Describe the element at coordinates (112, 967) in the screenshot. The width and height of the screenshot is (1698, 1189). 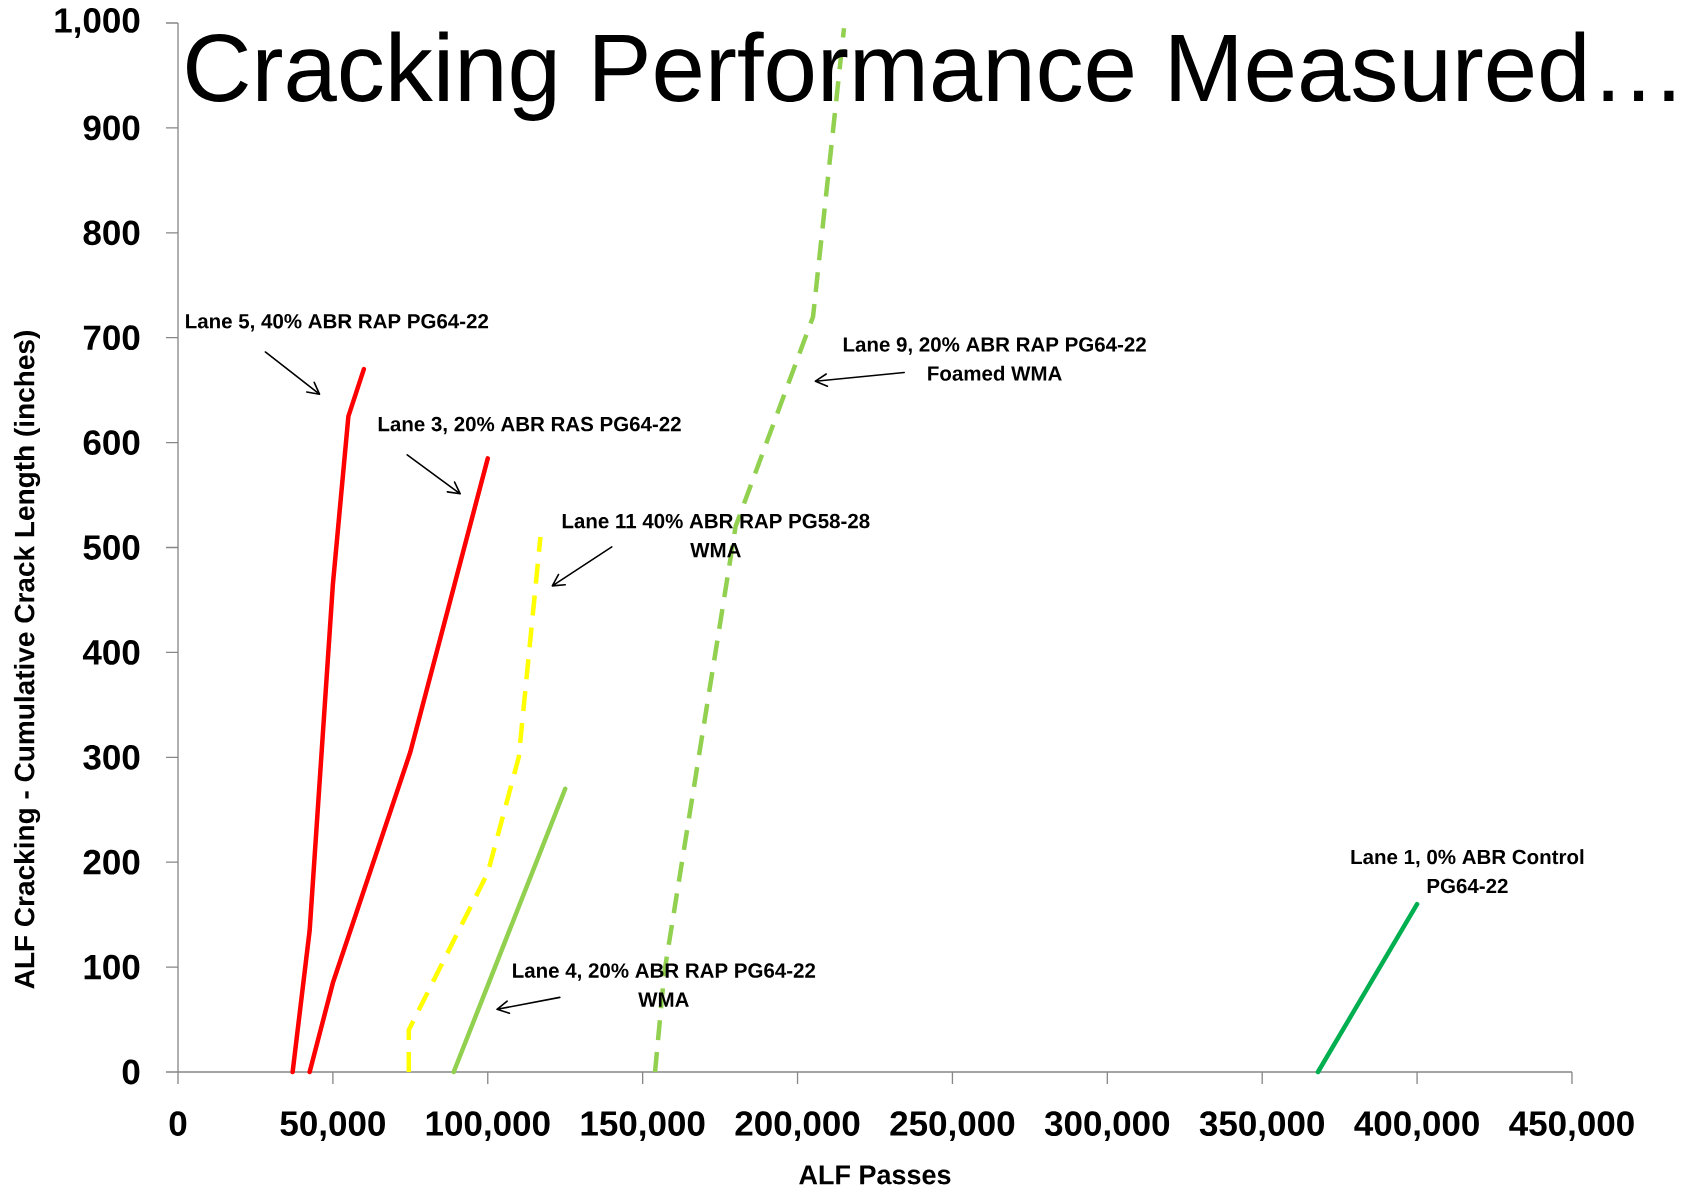
I see `y-tick-label: 100` at that location.